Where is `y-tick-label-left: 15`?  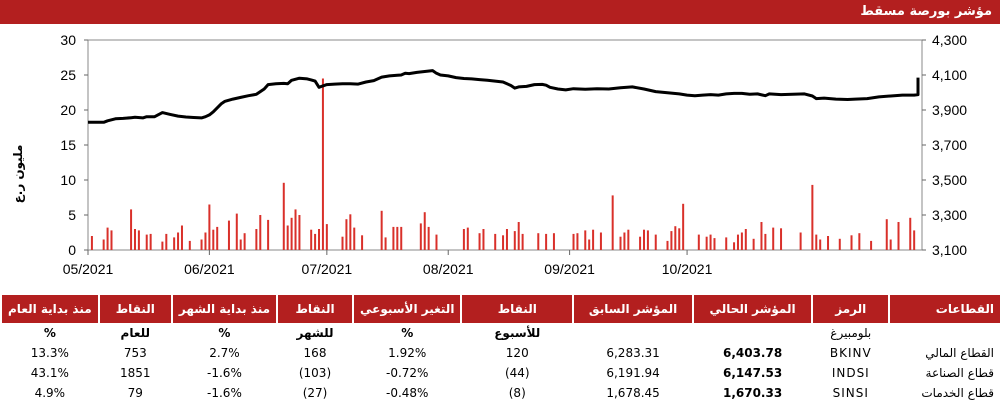
y-tick-label-left: 15 is located at coordinates (68, 145).